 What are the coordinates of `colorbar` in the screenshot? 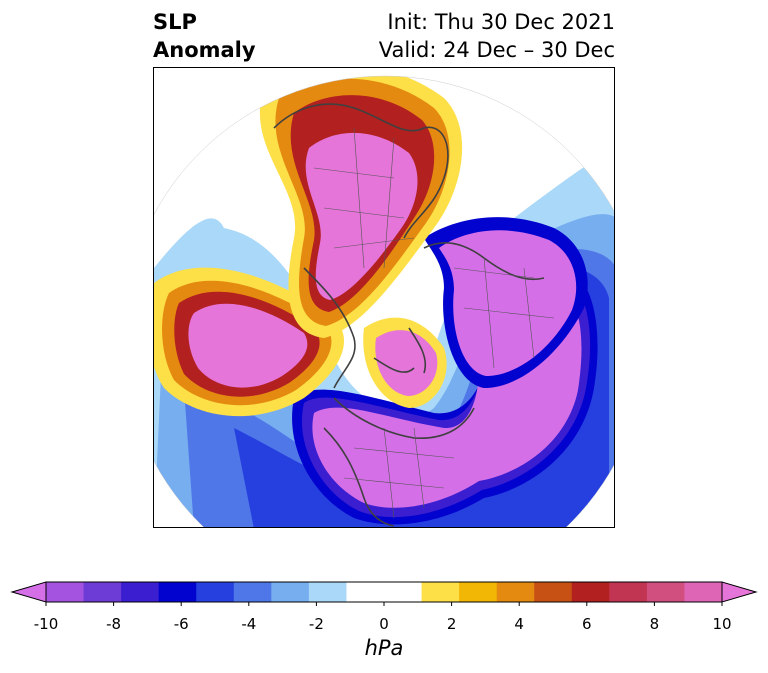 It's located at (384, 593).